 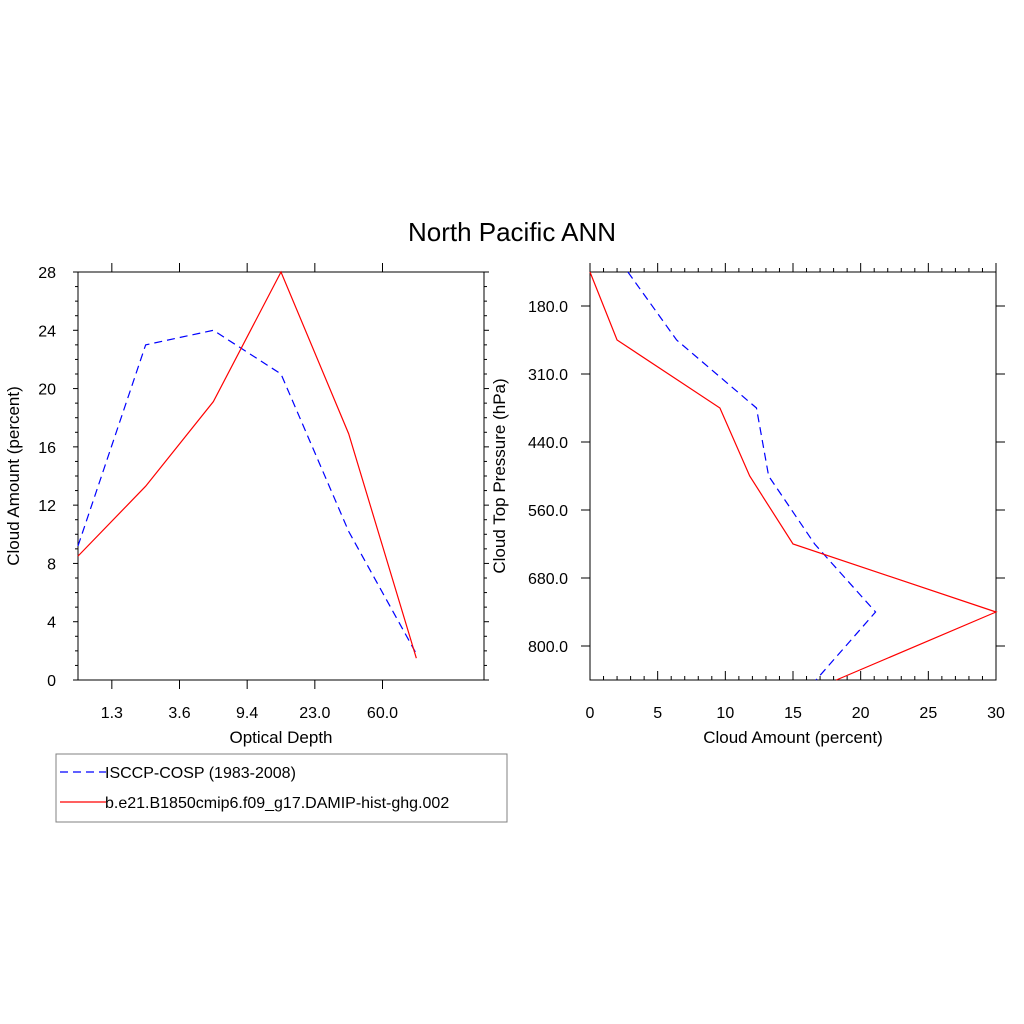 I want to click on left-y-tick-label: 28, so click(x=47, y=273).